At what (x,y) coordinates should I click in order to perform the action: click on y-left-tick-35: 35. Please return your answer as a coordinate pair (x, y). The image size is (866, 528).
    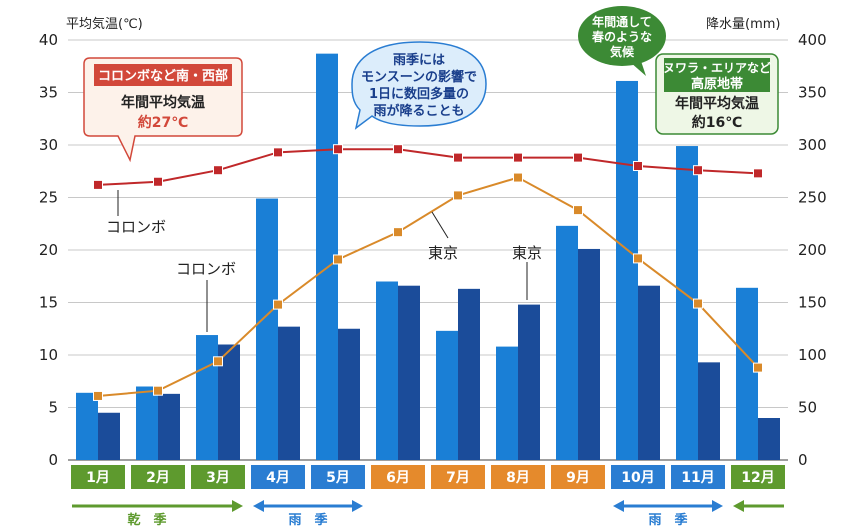
    Looking at the image, I should click on (48, 93).